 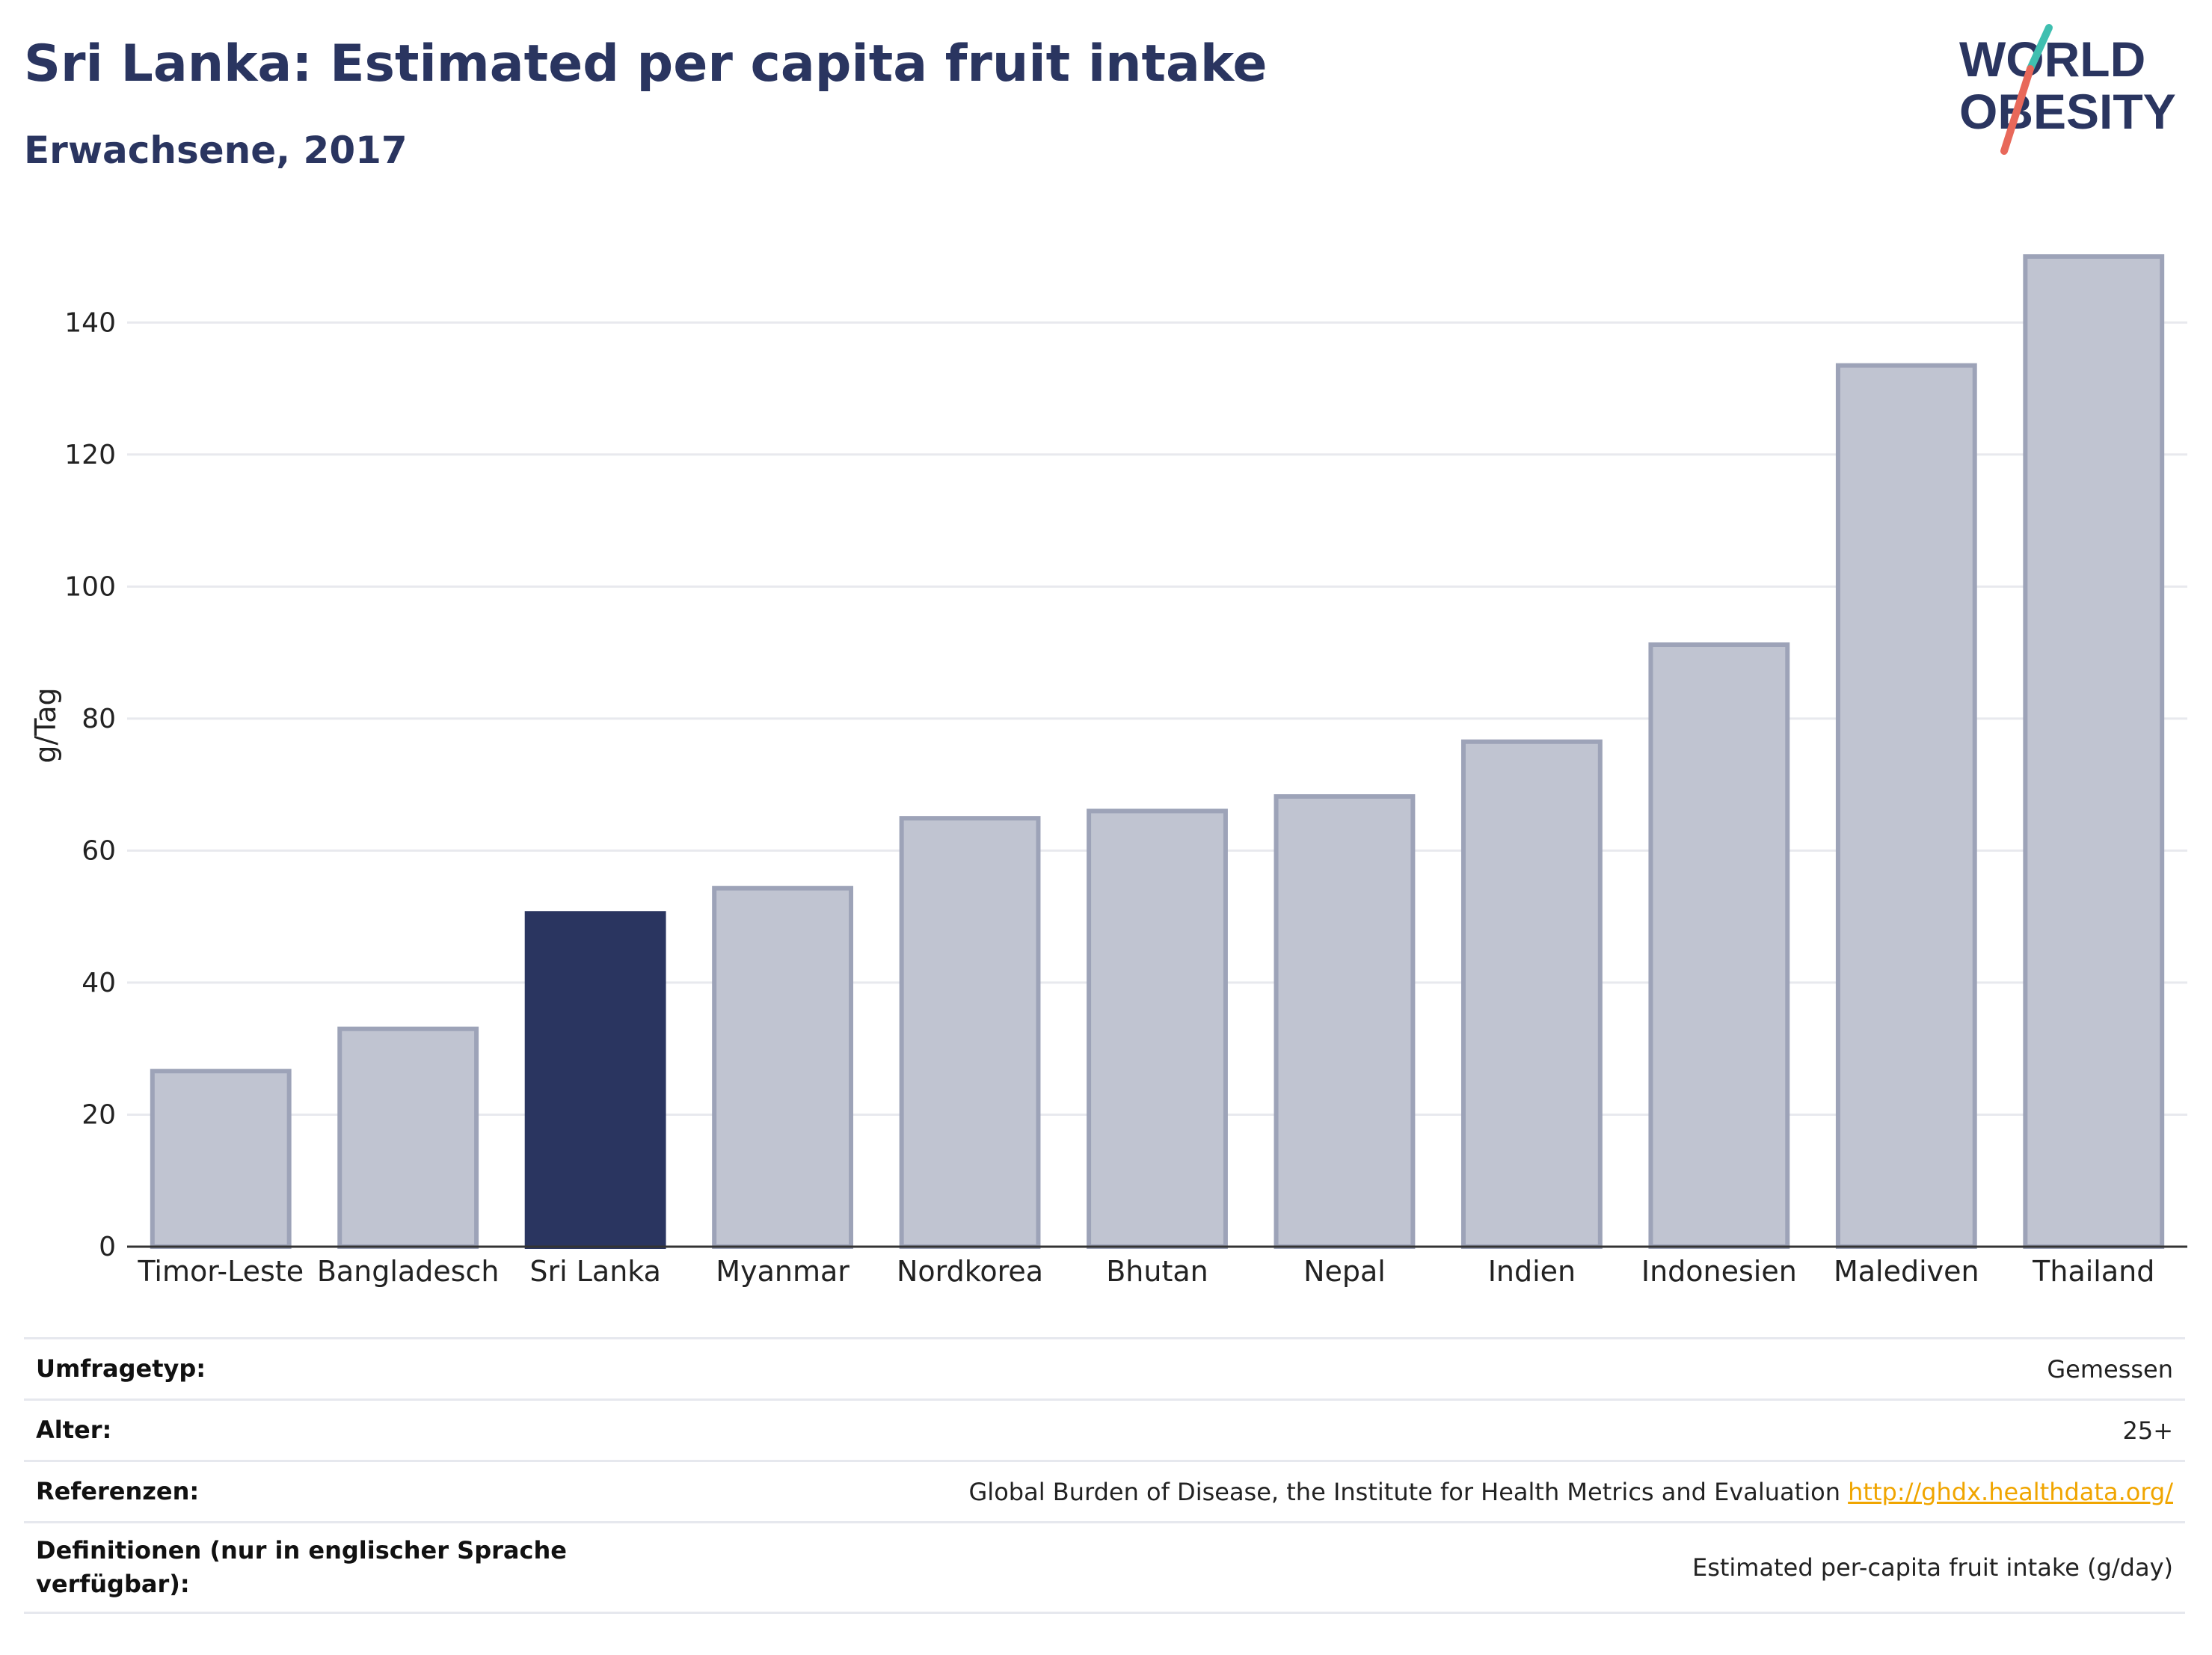 I want to click on reference-link: http://ghdx.healthdata.org/, so click(x=2010, y=1491).